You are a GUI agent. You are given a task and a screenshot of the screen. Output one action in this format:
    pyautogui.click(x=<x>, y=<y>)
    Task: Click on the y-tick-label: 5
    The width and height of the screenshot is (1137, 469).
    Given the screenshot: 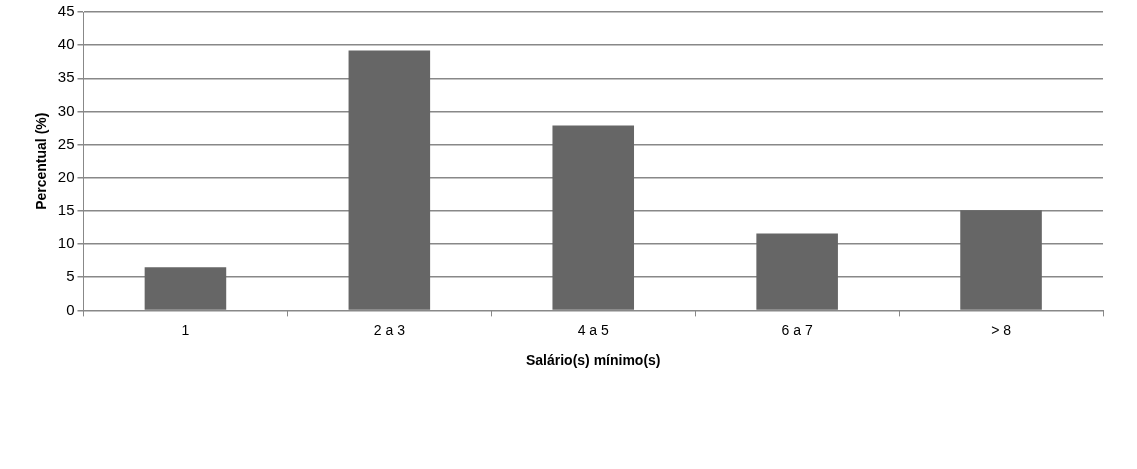 What is the action you would take?
    pyautogui.click(x=70, y=276)
    